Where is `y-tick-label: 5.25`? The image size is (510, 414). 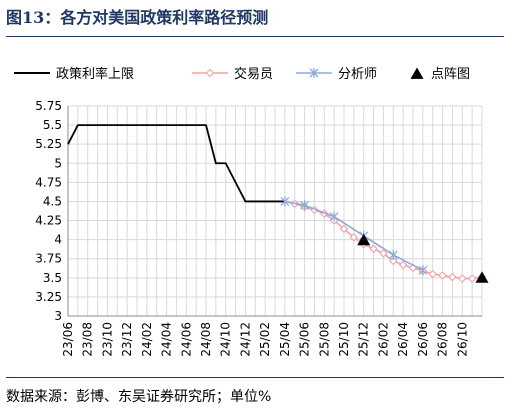
y-tick-label: 5.25 is located at coordinates (48, 144).